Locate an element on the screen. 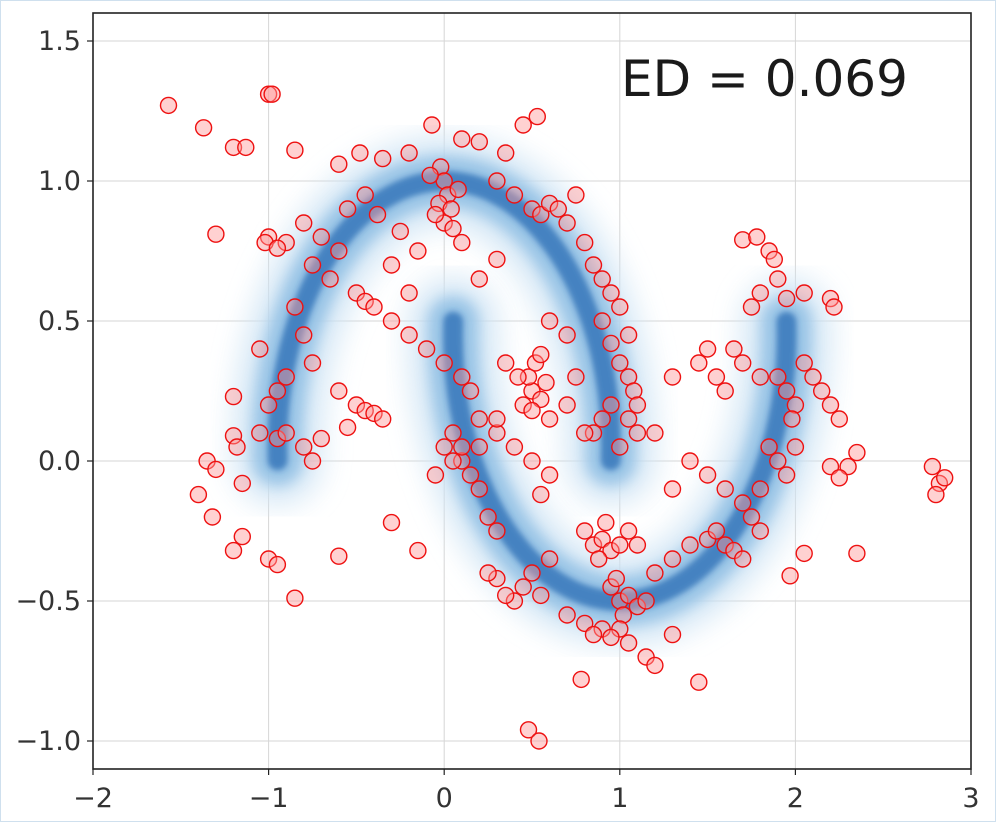  y-tick-label: −0.5 is located at coordinates (48, 601).